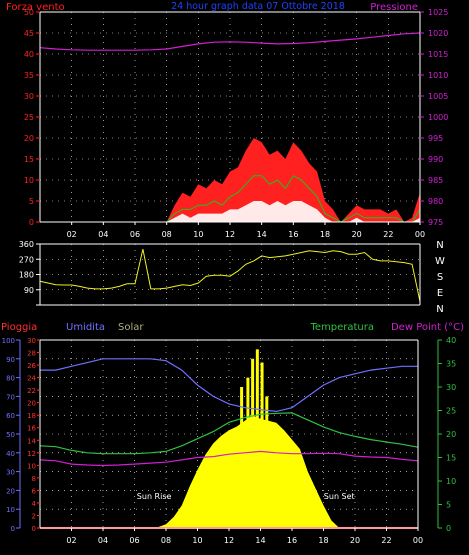  What do you see at coordinates (13, 529) in the screenshot?
I see `humidity-tick-label: 0` at bounding box center [13, 529].